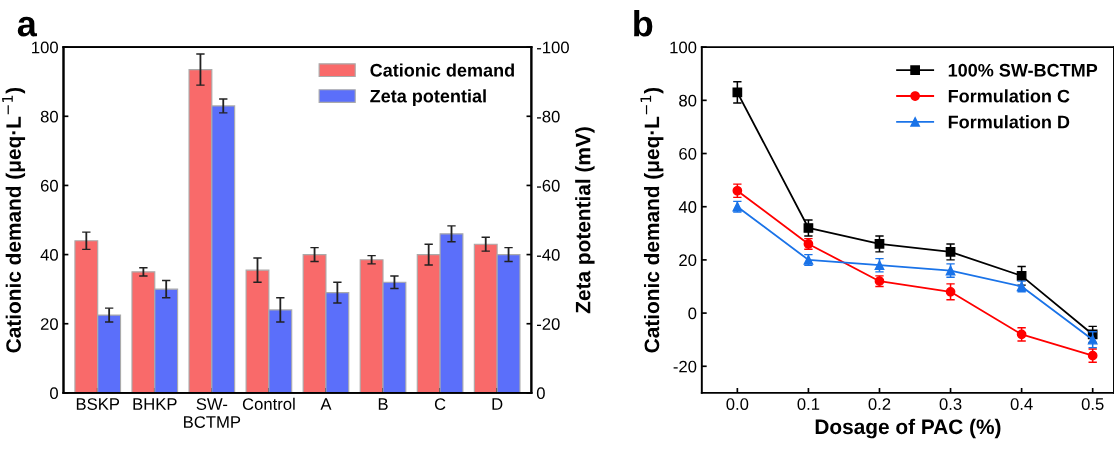  Describe the element at coordinates (440, 404) in the screenshot. I see `x-tick-label: C` at that location.